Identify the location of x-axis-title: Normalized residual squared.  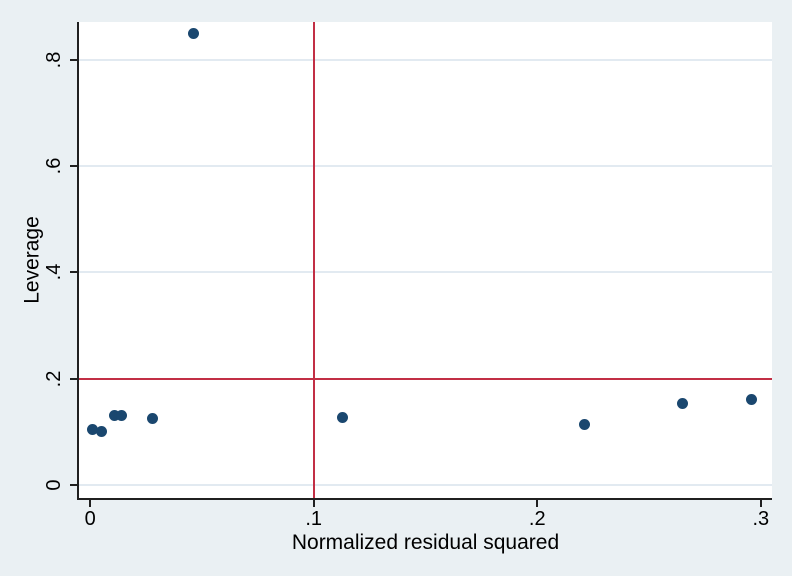
(425, 542).